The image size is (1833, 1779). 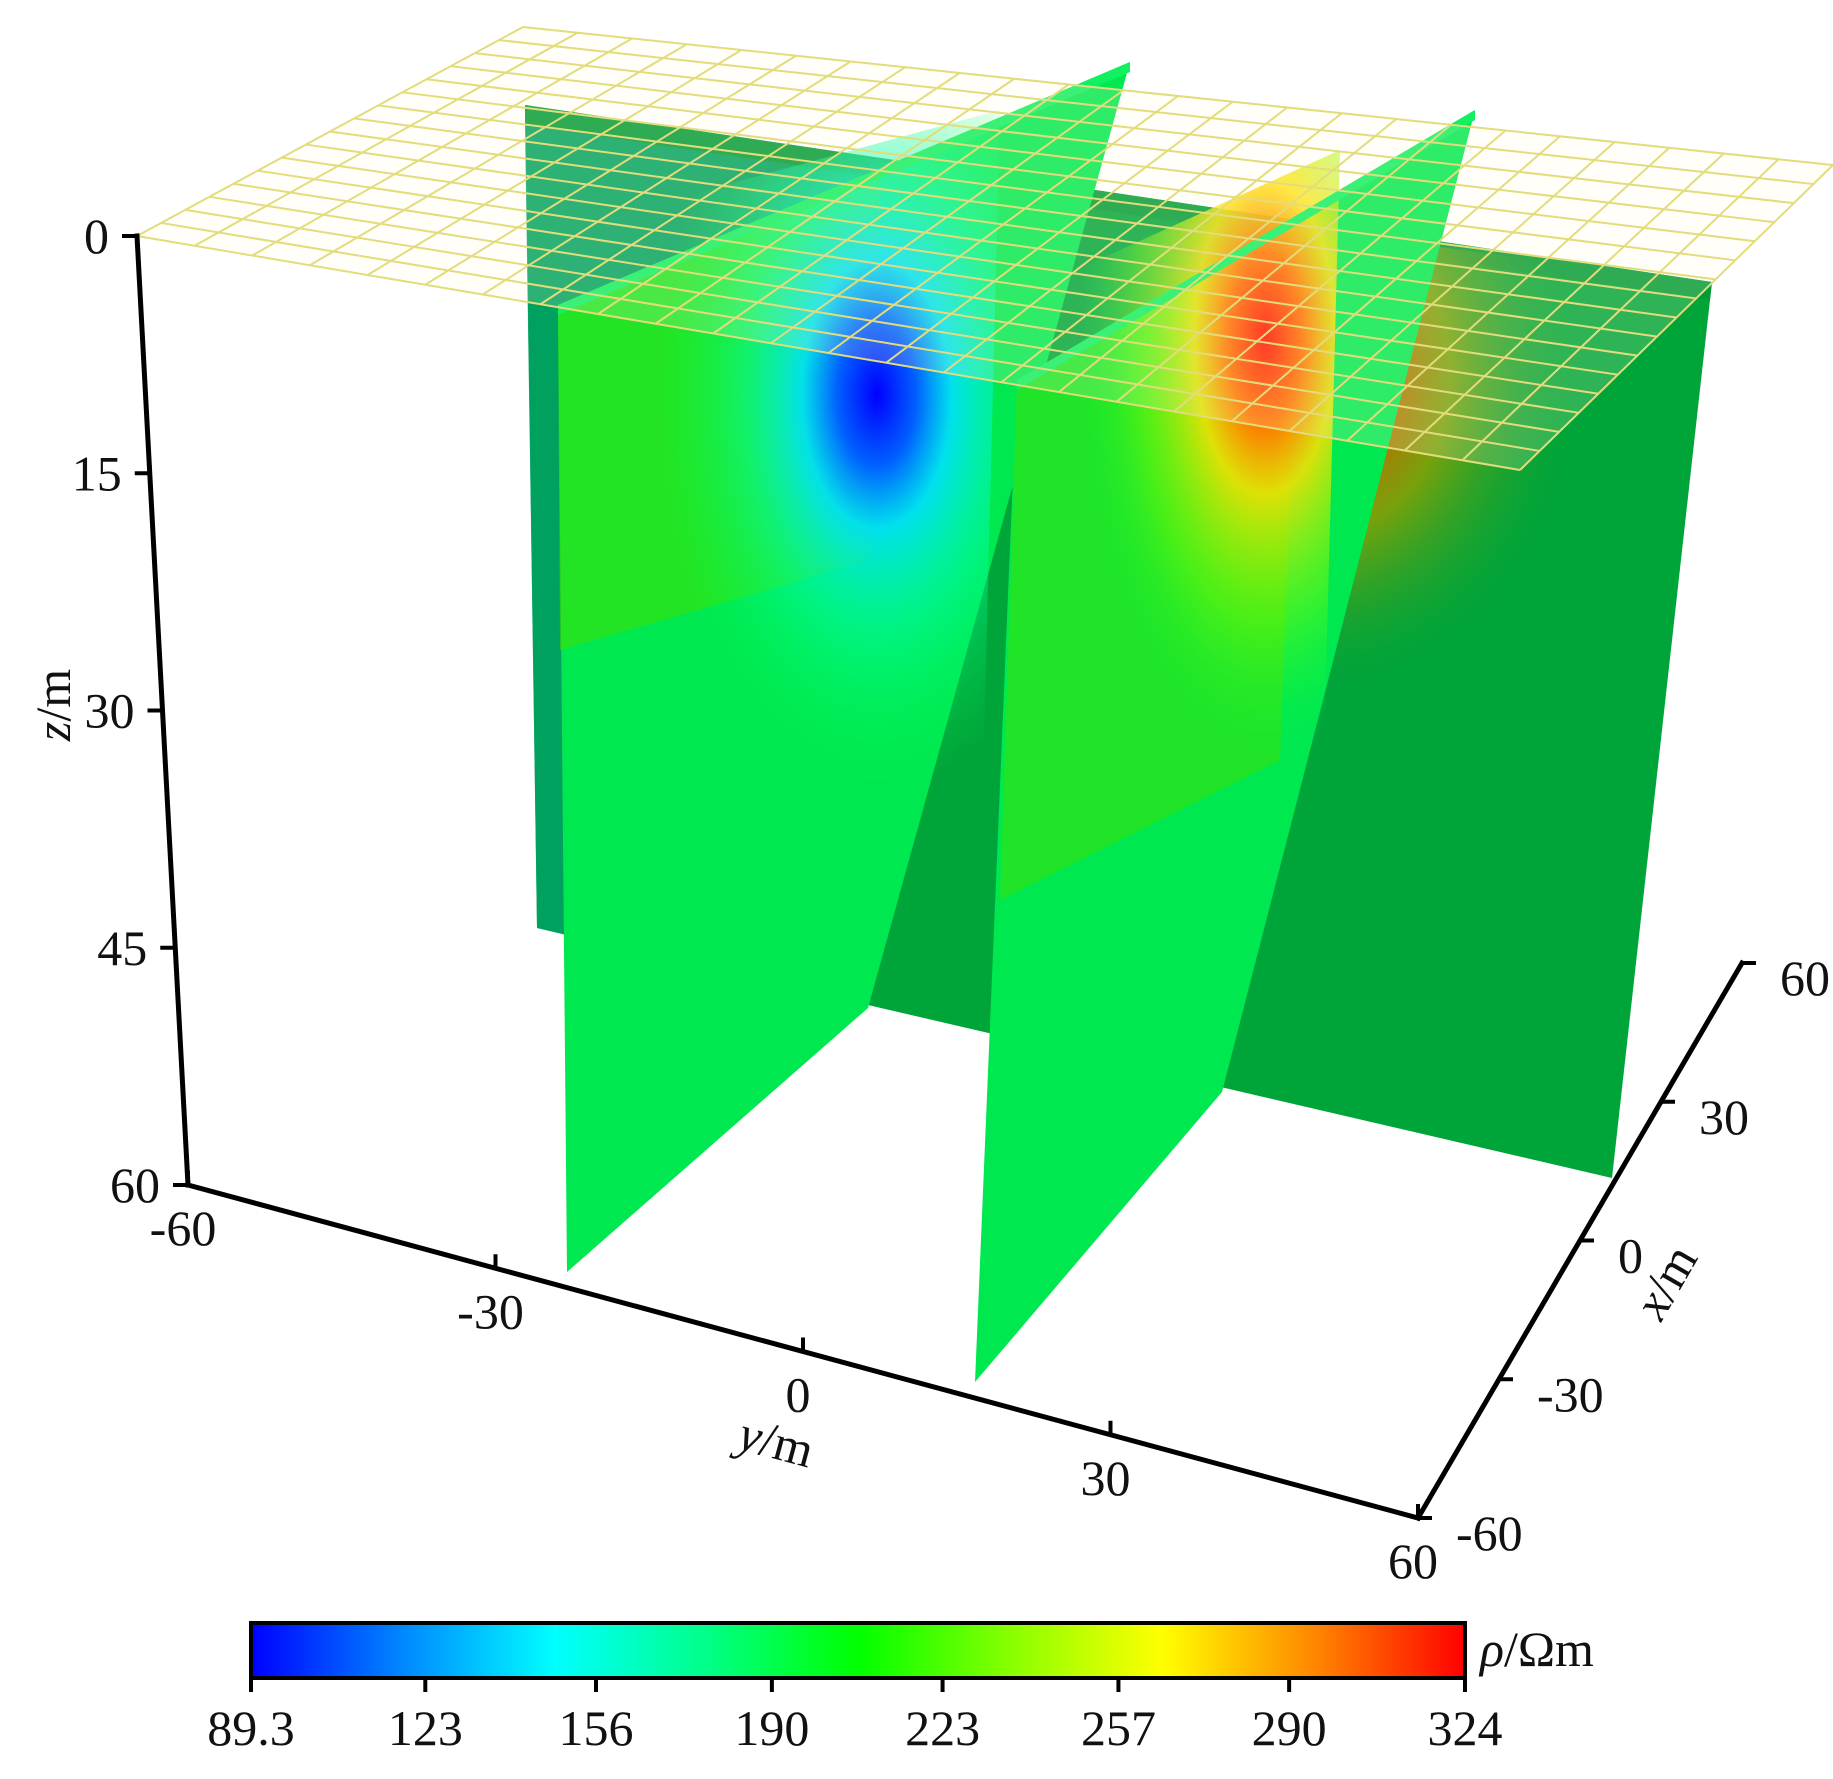 What do you see at coordinates (1630, 1256) in the screenshot?
I see `x-axis-tick-label: 0` at bounding box center [1630, 1256].